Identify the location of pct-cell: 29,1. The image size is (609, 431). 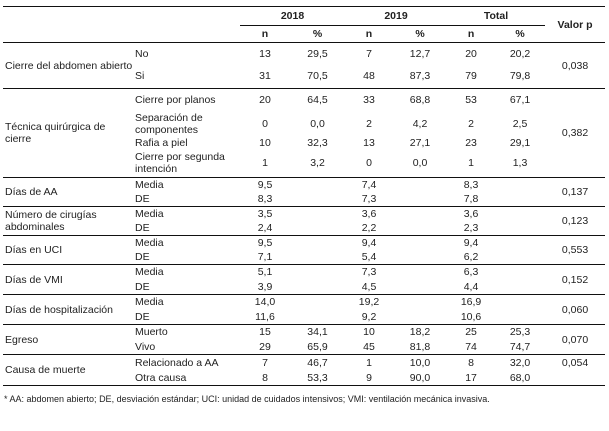
(520, 142).